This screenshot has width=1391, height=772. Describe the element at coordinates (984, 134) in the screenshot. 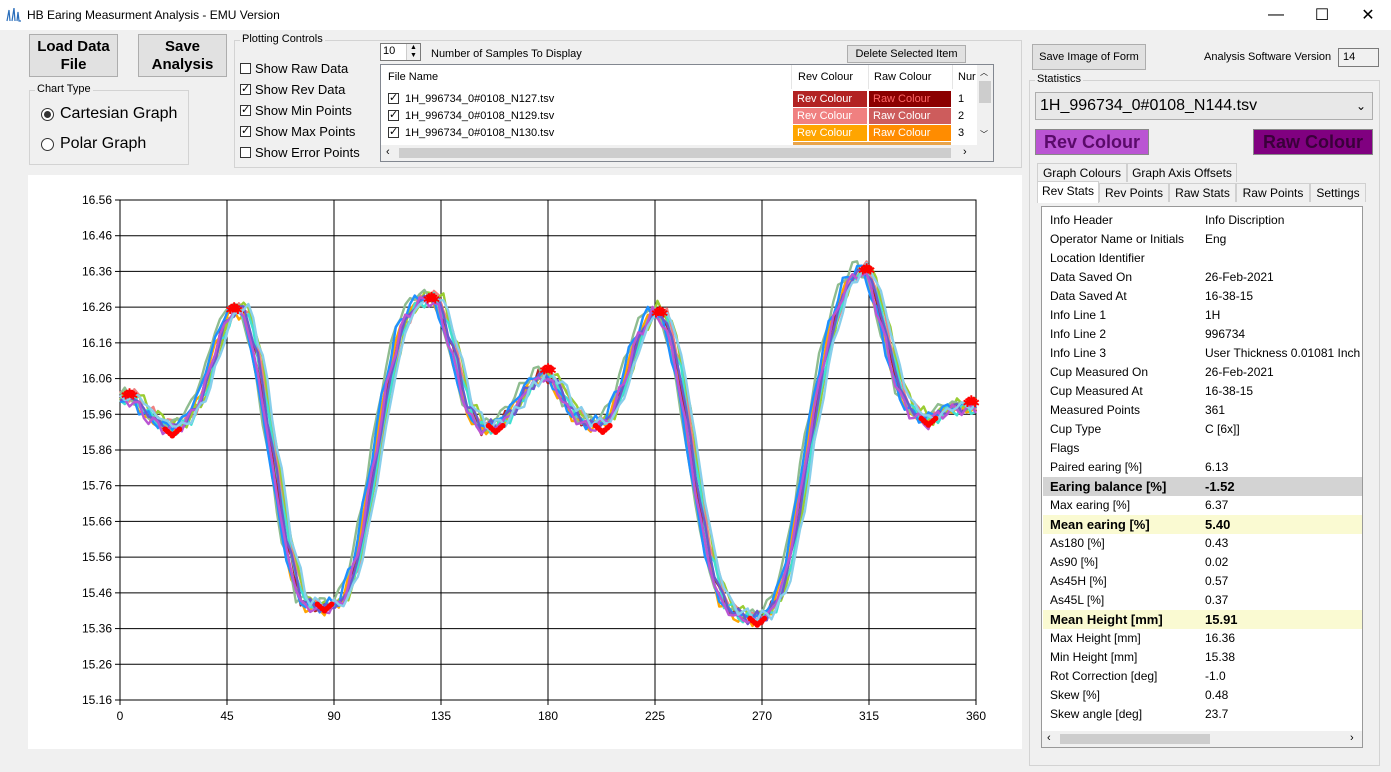

I see `scroll-down-icon: ﹀` at that location.